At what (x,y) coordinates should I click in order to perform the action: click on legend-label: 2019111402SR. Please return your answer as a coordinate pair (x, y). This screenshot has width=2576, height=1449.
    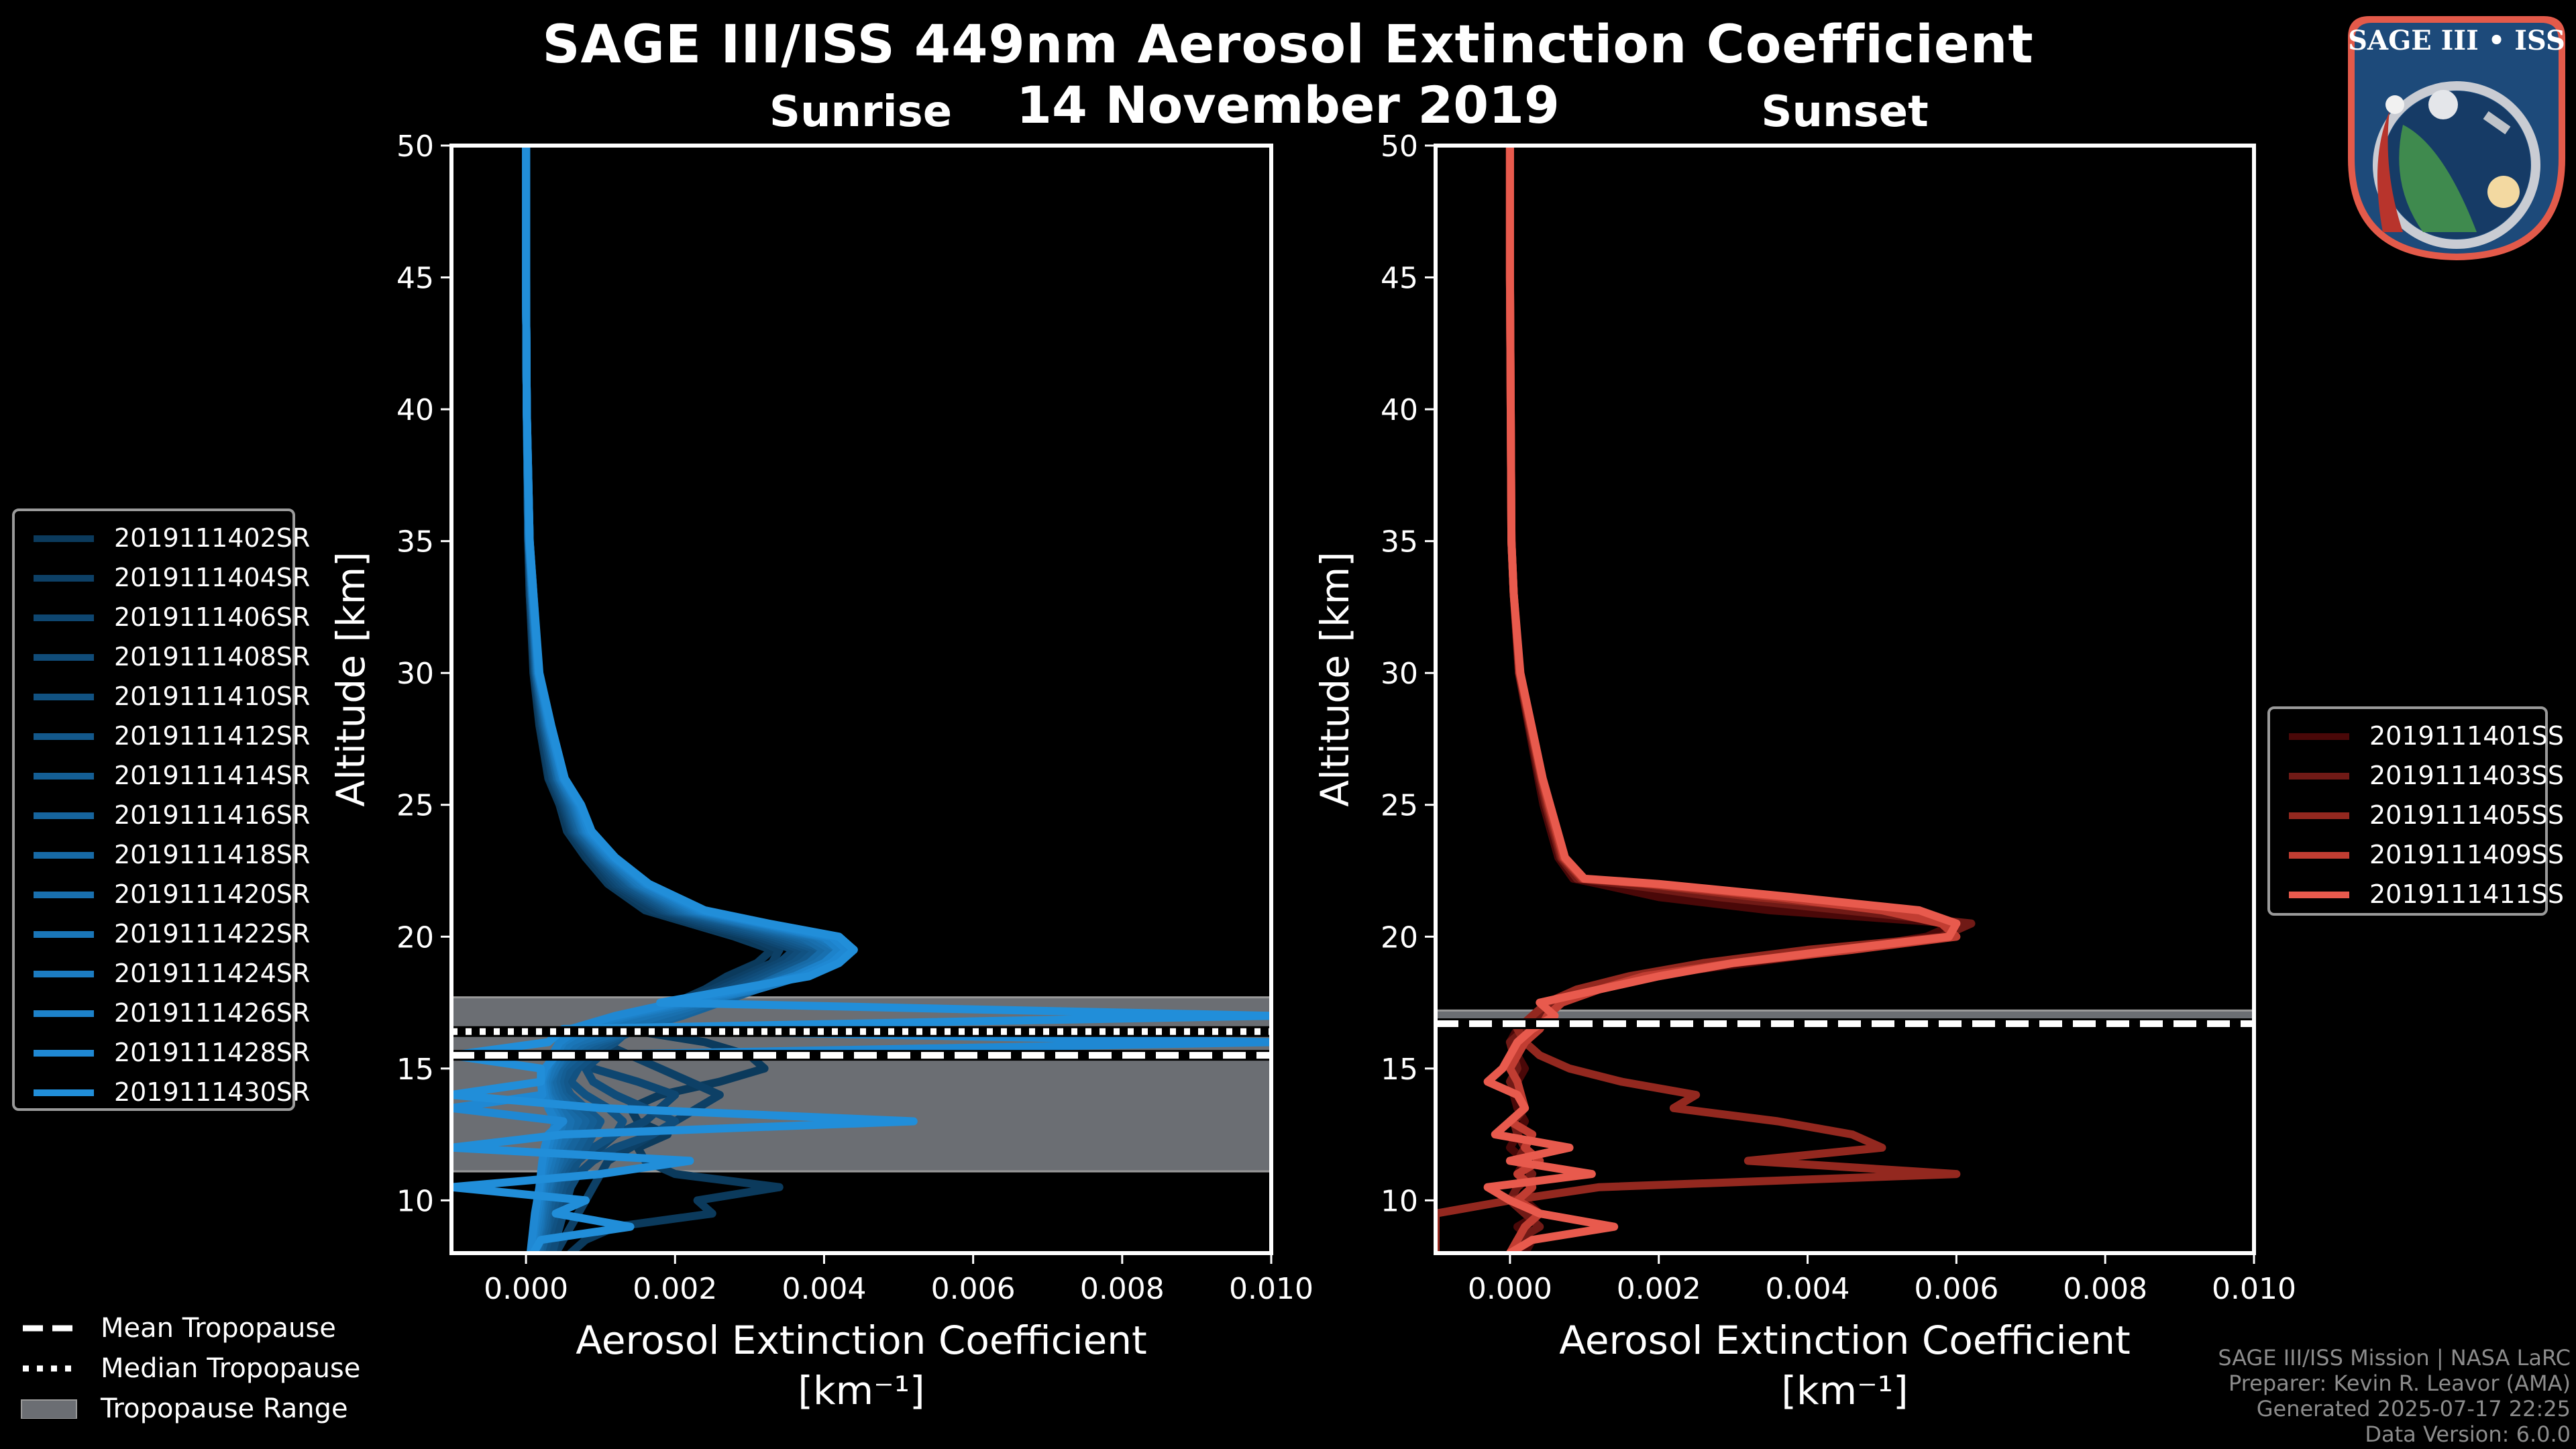
    Looking at the image, I should click on (212, 538).